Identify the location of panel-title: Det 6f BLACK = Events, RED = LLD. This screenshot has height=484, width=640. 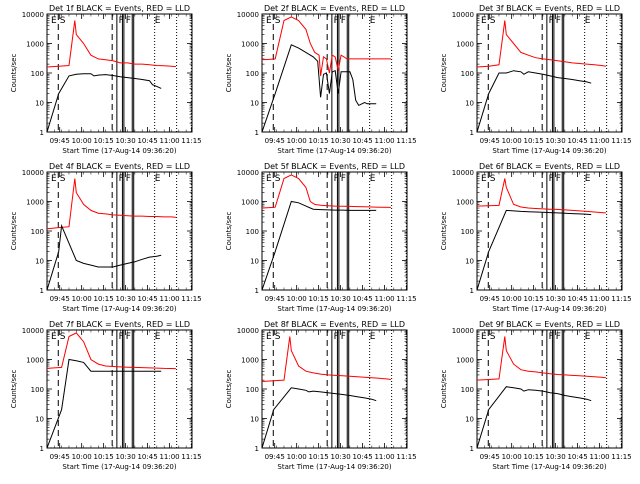
(549, 166).